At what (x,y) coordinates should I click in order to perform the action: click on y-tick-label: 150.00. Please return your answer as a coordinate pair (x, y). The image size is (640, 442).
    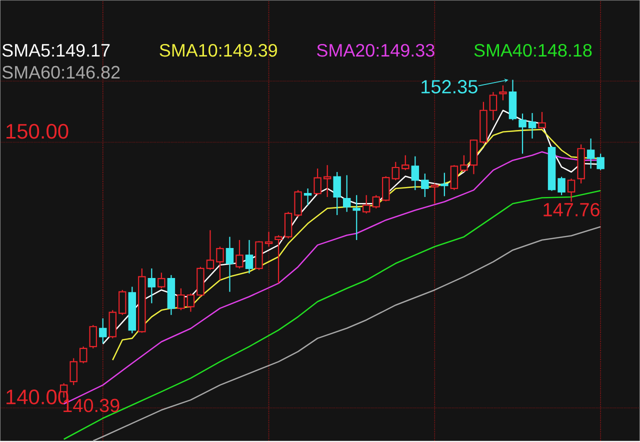
    Looking at the image, I should click on (37, 131).